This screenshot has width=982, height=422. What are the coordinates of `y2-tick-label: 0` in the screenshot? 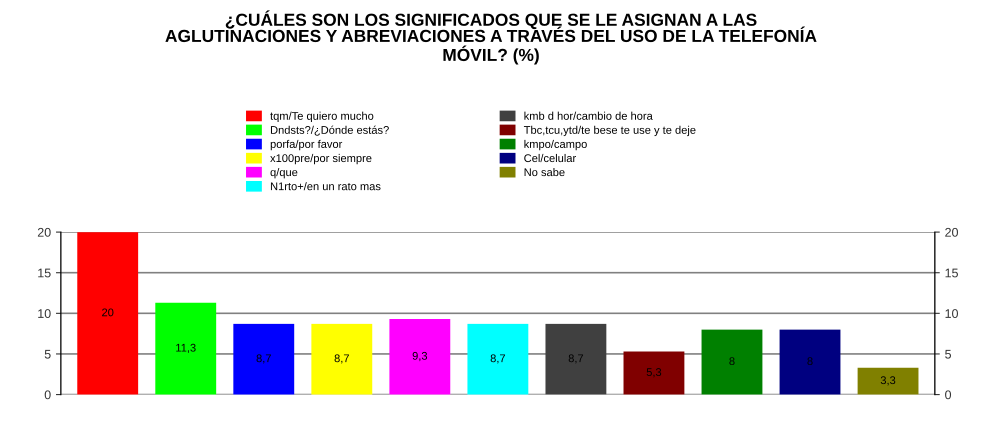 It's located at (948, 395).